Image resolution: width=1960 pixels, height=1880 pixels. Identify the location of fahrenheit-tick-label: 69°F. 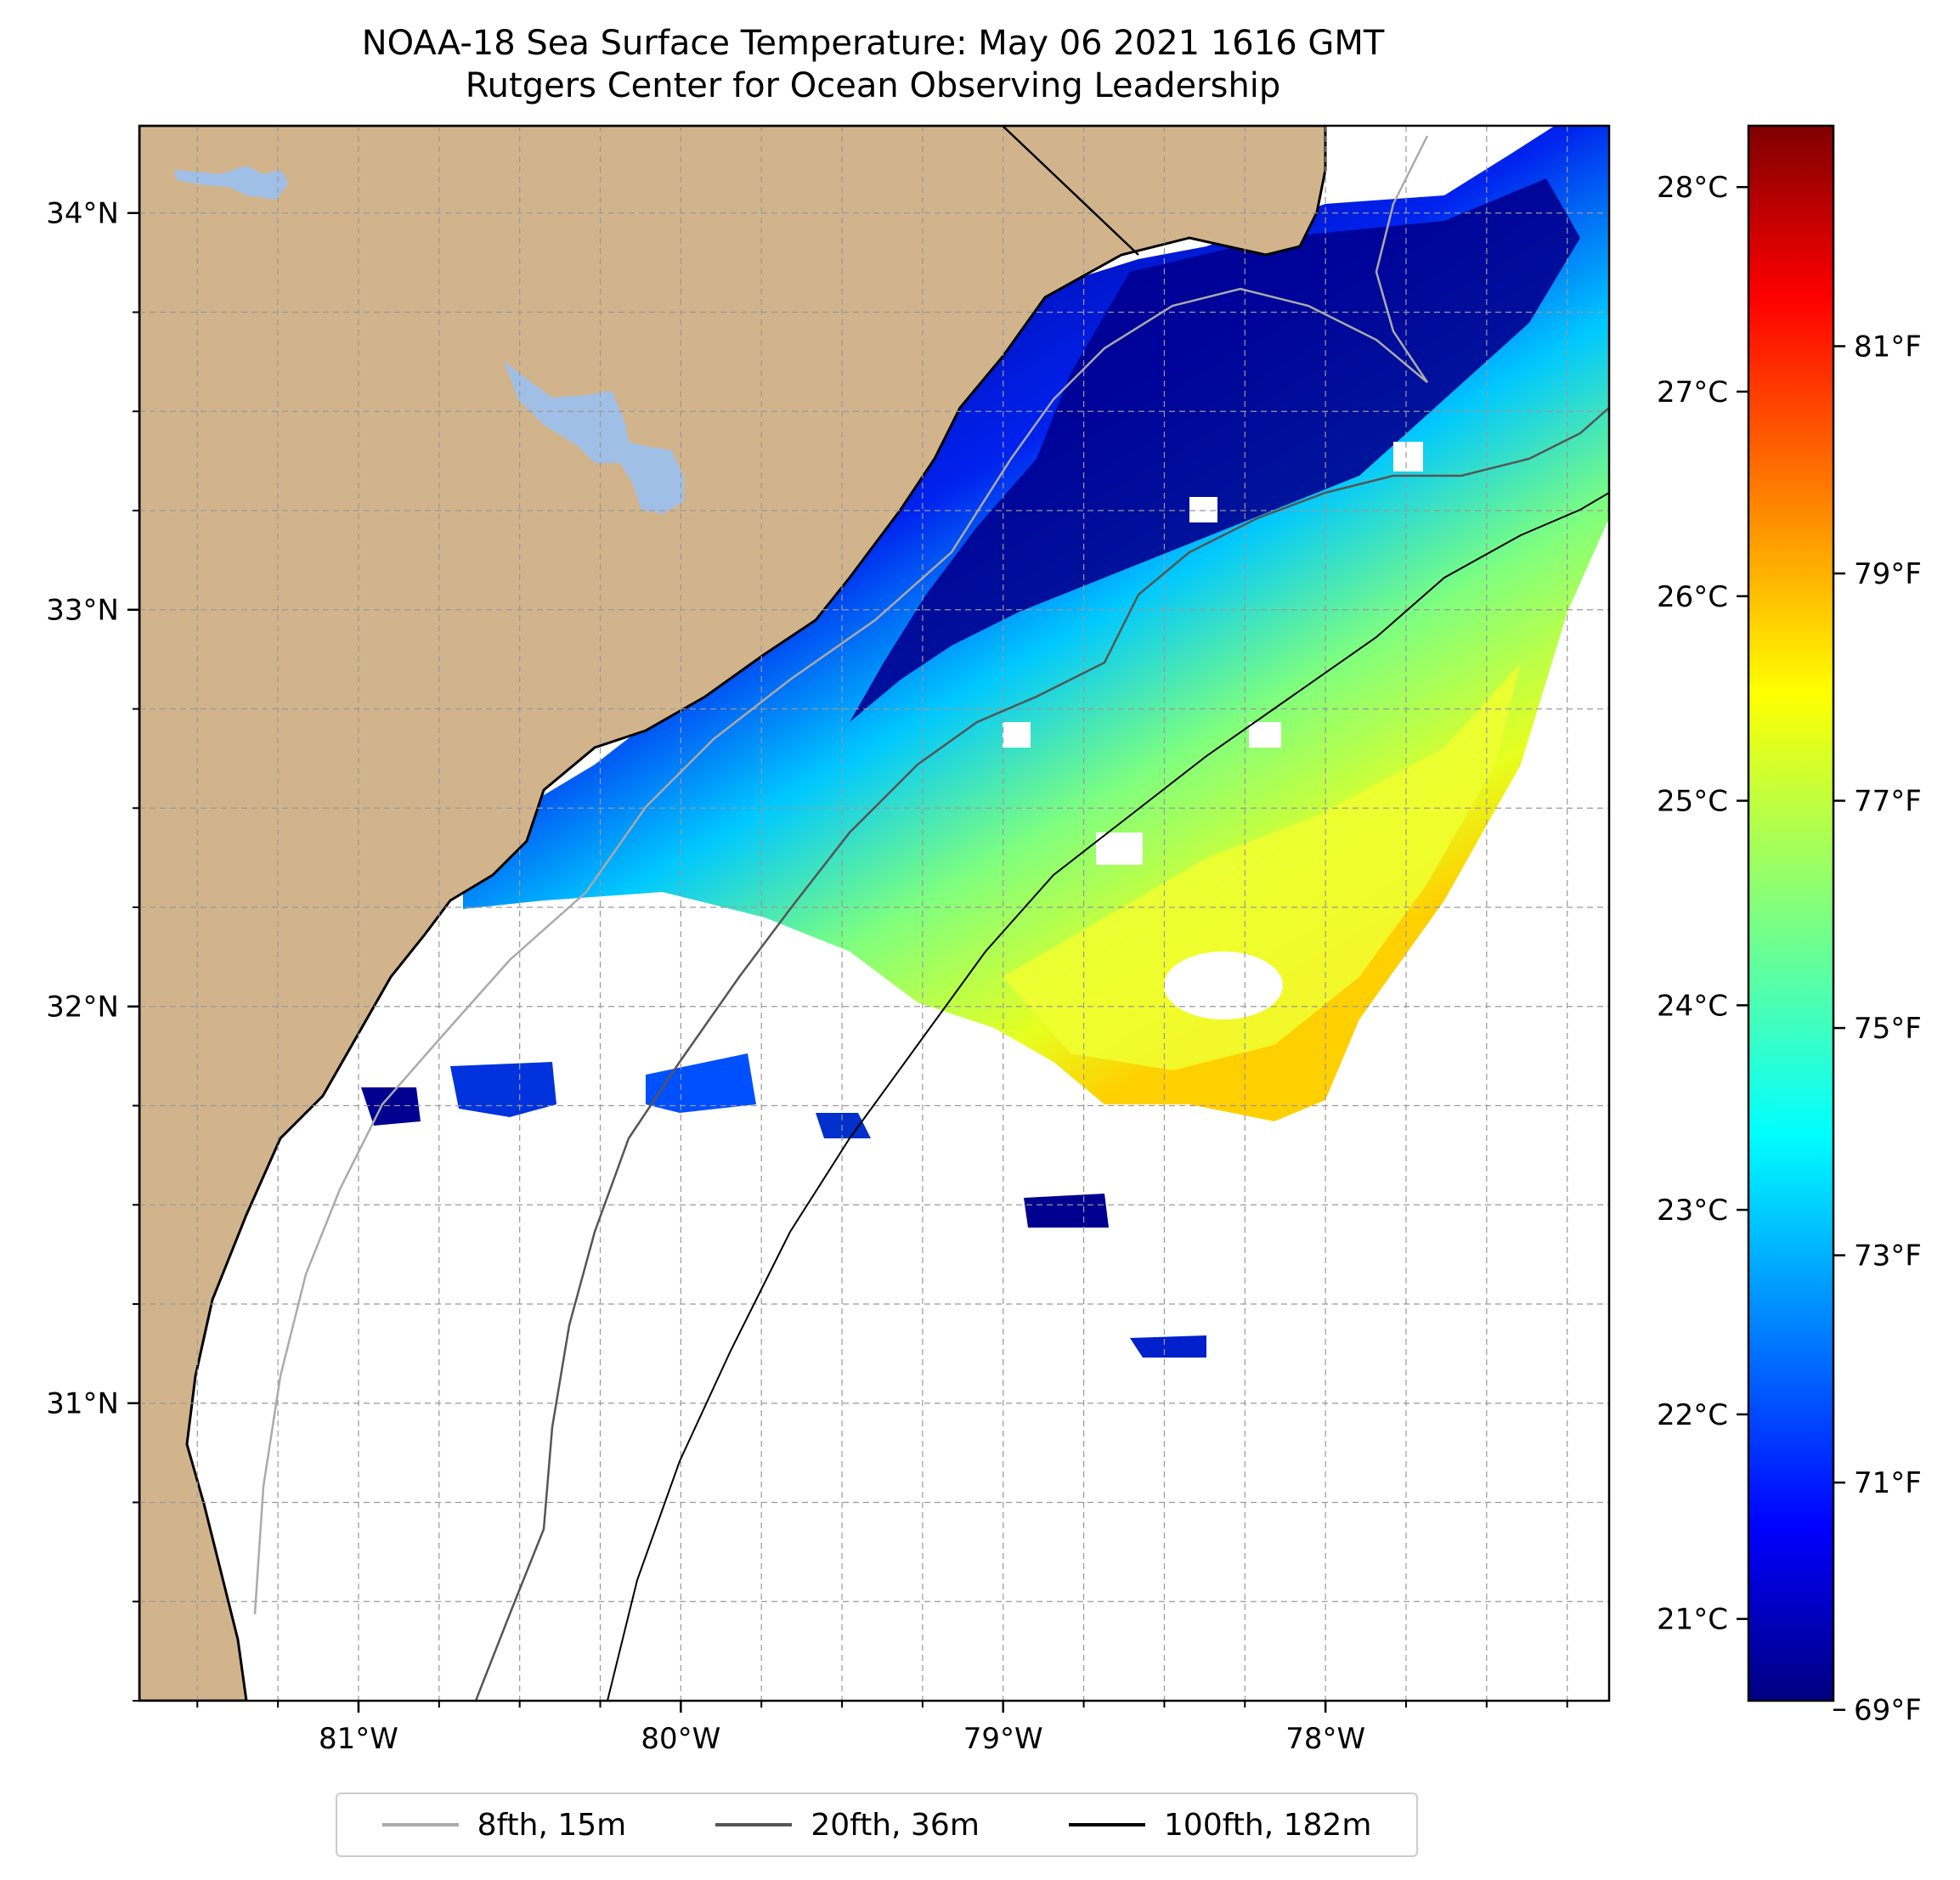
(1888, 1711).